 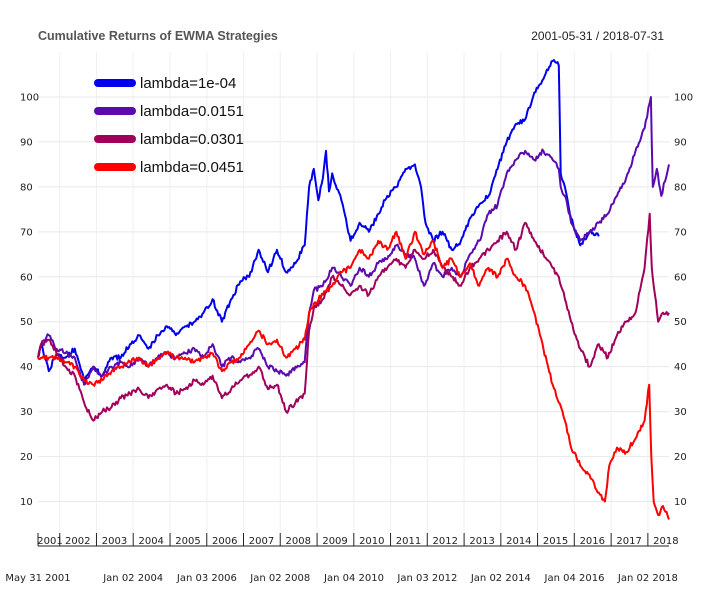 What do you see at coordinates (680, 367) in the screenshot?
I see `y-tick-label-right: 40` at bounding box center [680, 367].